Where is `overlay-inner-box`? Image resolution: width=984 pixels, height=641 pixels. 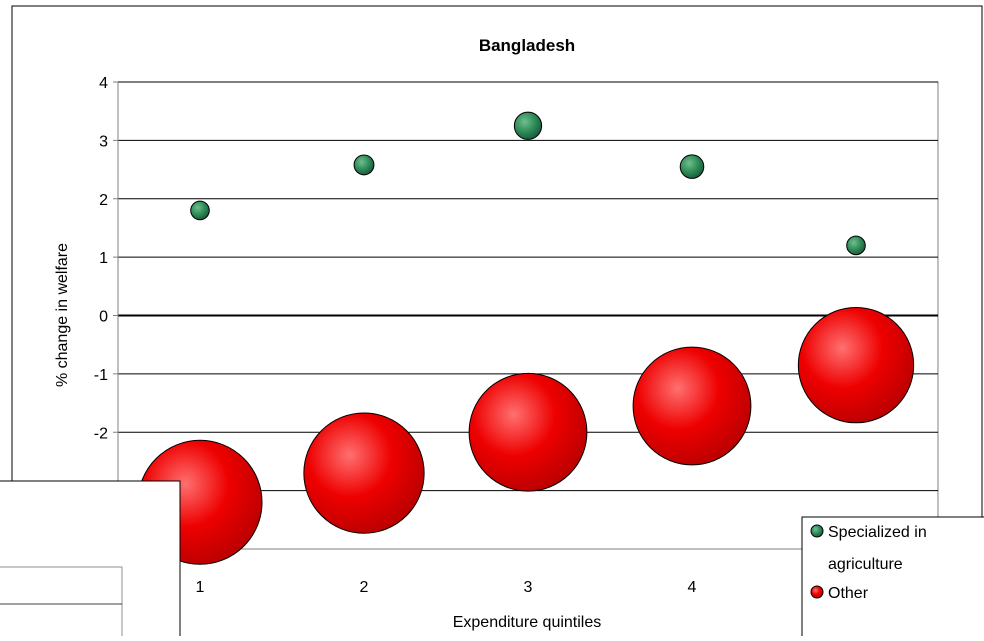
overlay-inner-box is located at coordinates (61, 603).